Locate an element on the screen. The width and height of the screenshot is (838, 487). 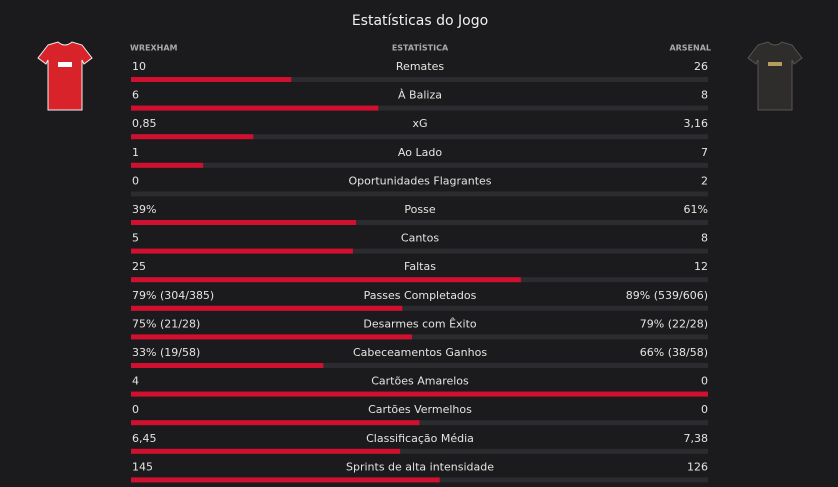
away-value: 66% (38/58) is located at coordinates (674, 352).